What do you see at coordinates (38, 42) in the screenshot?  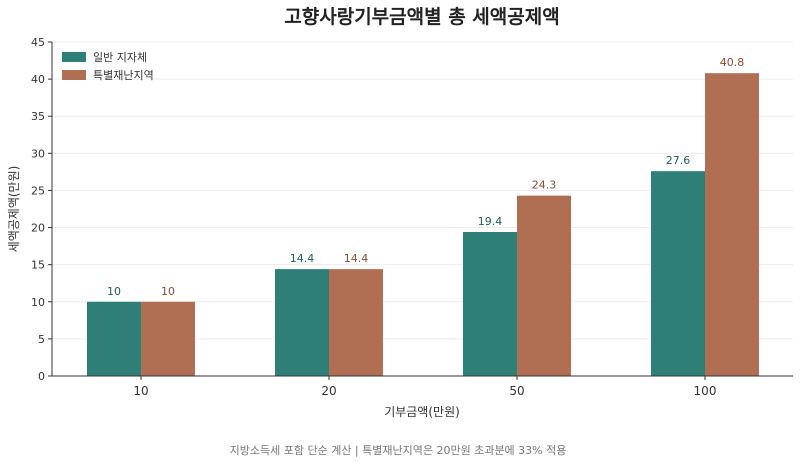 I see `y-tick-label: 45` at bounding box center [38, 42].